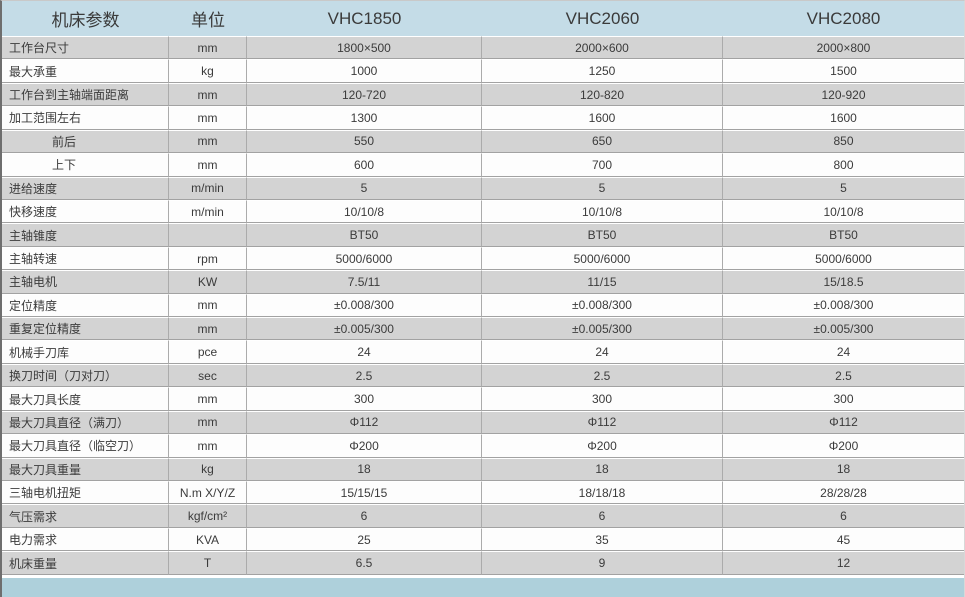 This screenshot has height=597, width=965. I want to click on vhc1850-value-cell: 300, so click(364, 399).